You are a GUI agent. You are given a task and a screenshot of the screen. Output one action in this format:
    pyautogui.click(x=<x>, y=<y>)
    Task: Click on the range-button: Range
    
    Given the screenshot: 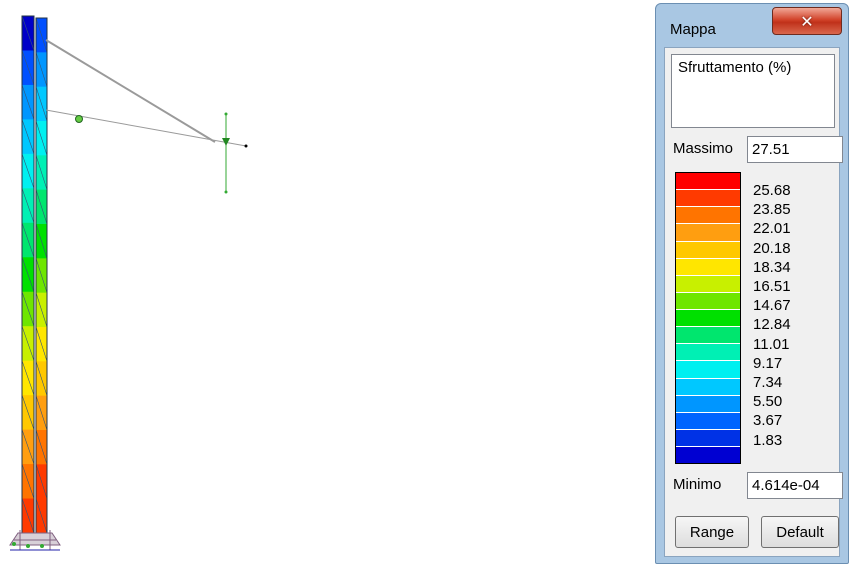 What is the action you would take?
    pyautogui.click(x=712, y=532)
    